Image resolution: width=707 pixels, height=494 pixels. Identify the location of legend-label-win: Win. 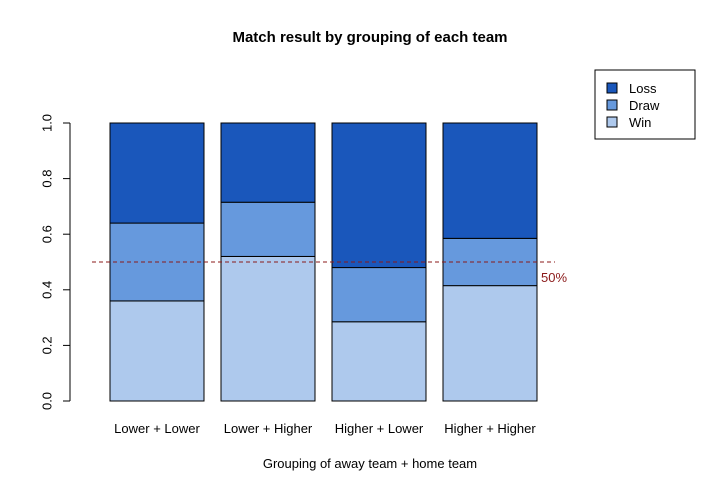
(640, 122).